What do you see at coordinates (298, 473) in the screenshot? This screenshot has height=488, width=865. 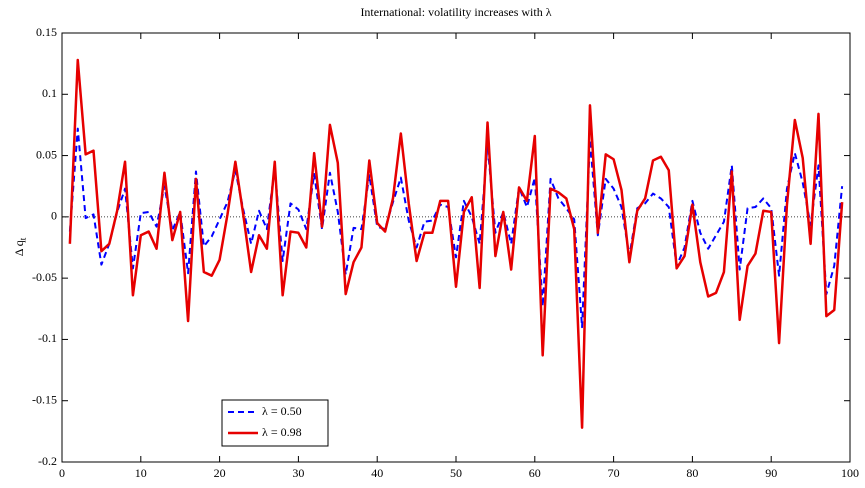 I see `x-tick-label: 30` at bounding box center [298, 473].